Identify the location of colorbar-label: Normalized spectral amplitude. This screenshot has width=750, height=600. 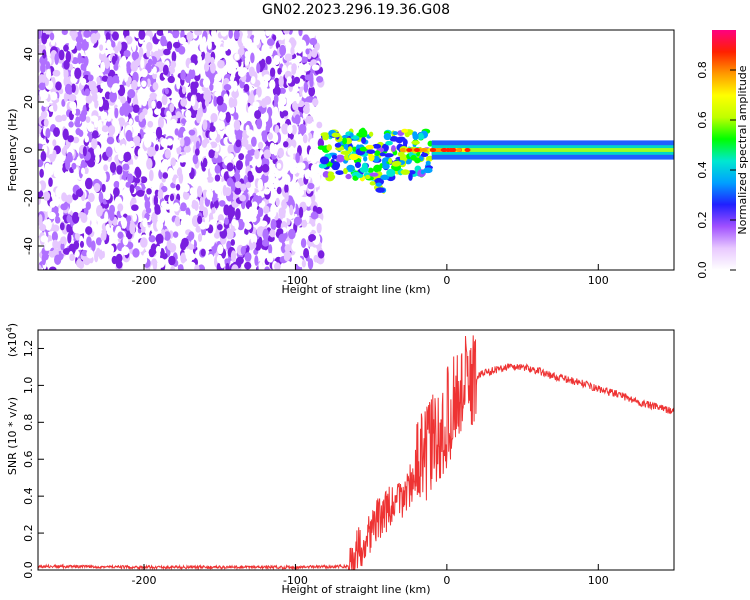
(742, 149).